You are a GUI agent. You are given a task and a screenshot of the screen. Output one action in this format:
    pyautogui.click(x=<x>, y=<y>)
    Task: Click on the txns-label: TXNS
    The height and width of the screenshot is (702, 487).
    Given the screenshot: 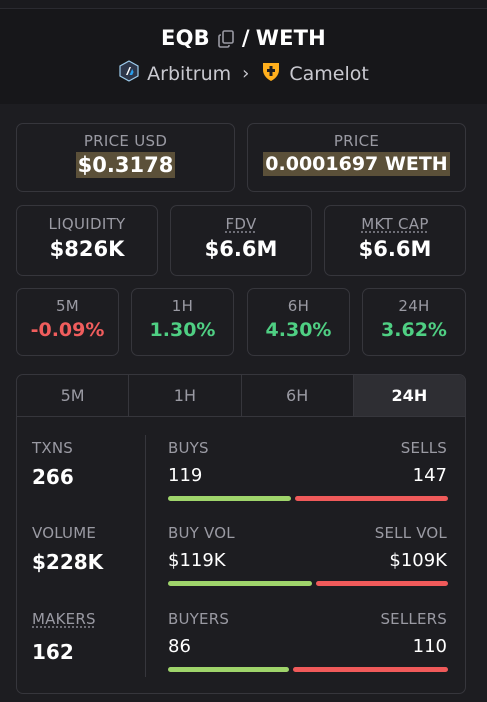 What is the action you would take?
    pyautogui.click(x=52, y=448)
    